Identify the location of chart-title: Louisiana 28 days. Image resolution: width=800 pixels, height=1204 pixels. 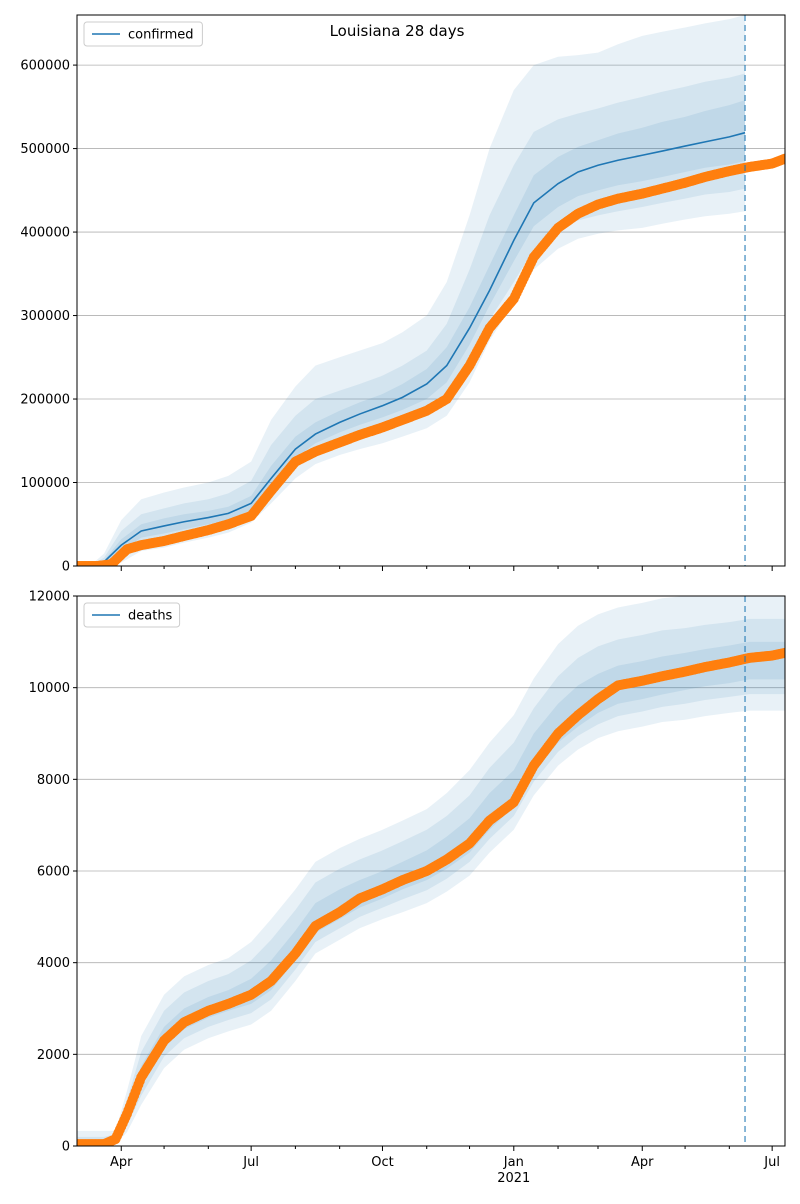
(397, 31).